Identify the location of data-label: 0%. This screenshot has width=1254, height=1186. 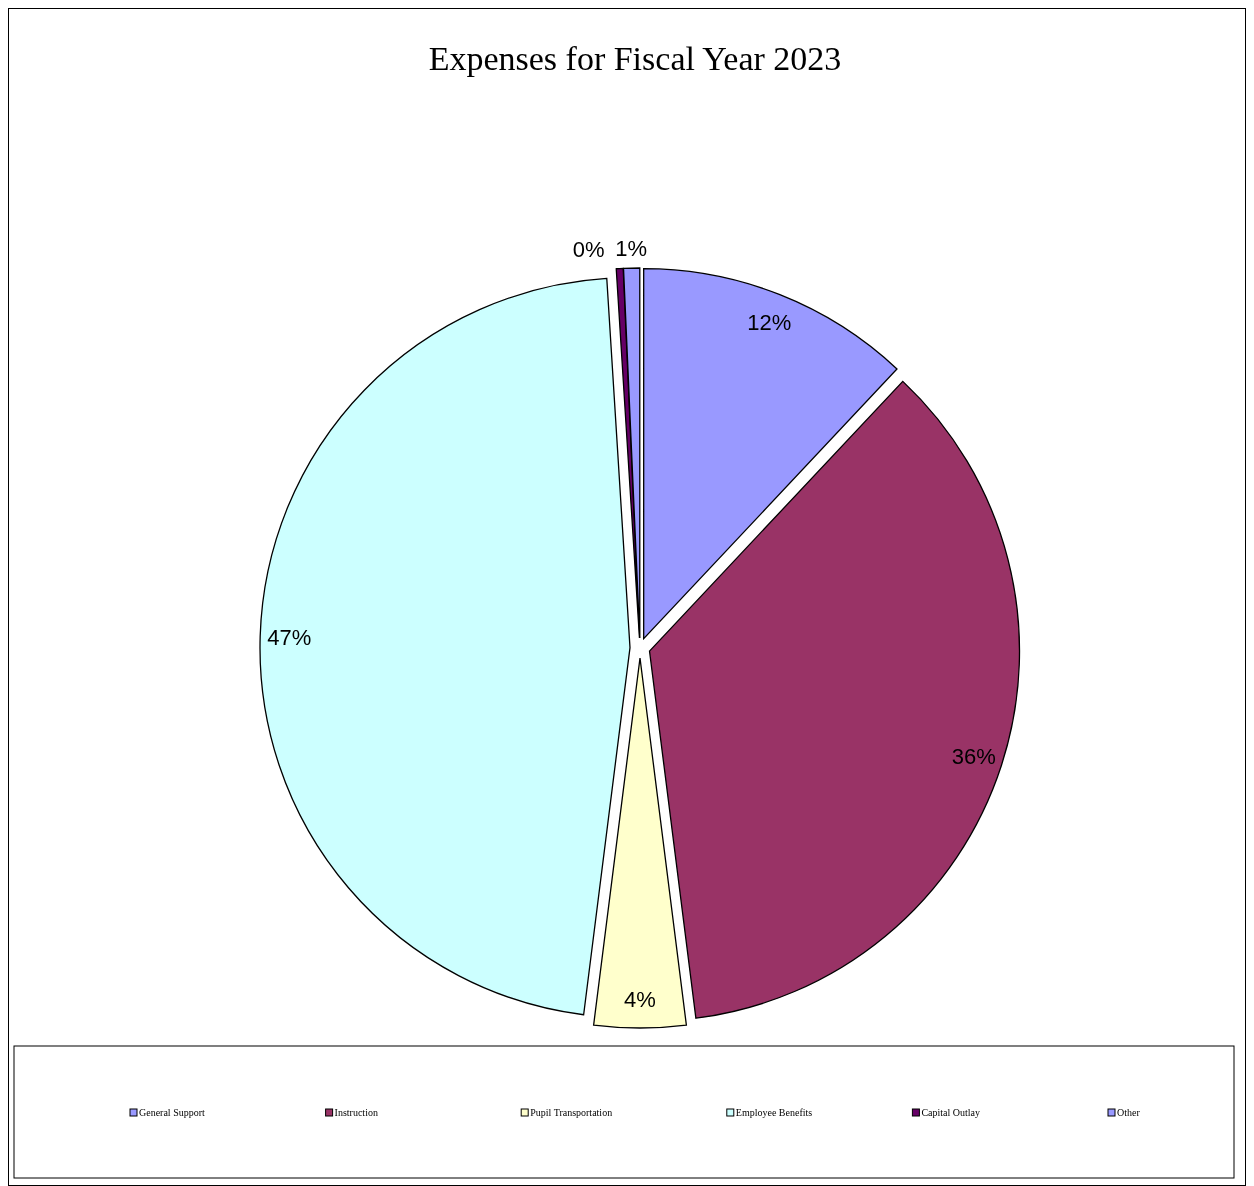
(588, 249).